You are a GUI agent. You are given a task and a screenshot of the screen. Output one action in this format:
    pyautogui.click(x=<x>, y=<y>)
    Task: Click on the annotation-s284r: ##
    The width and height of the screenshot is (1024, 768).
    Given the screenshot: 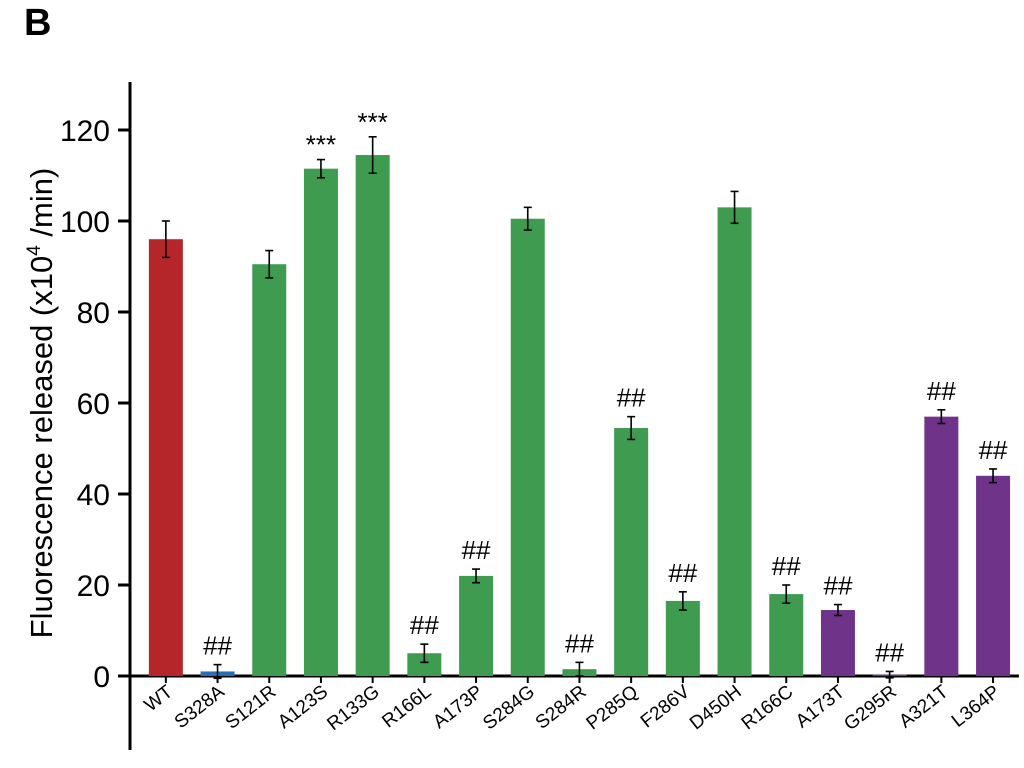 What is the action you would take?
    pyautogui.click(x=579, y=643)
    